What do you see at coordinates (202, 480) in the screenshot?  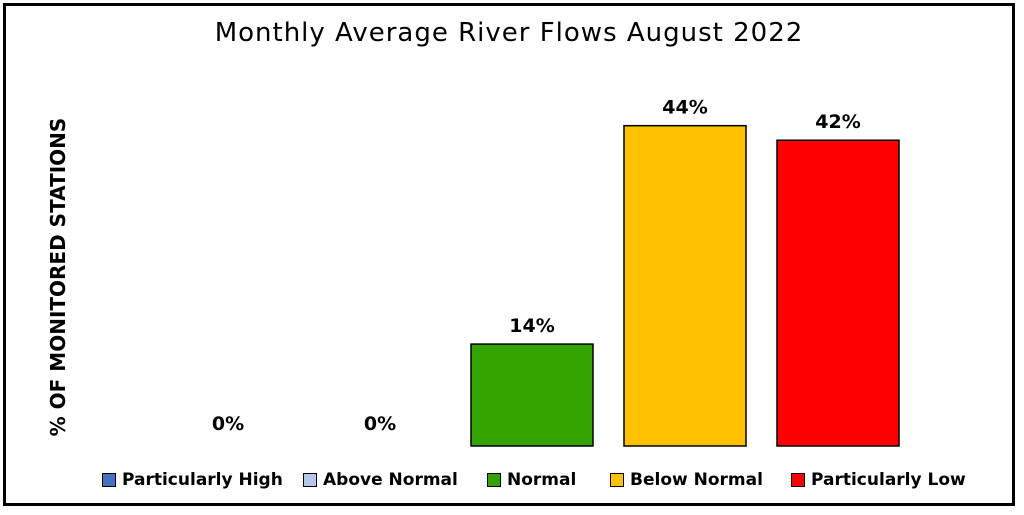 I see `legend-label: Particularly High` at bounding box center [202, 480].